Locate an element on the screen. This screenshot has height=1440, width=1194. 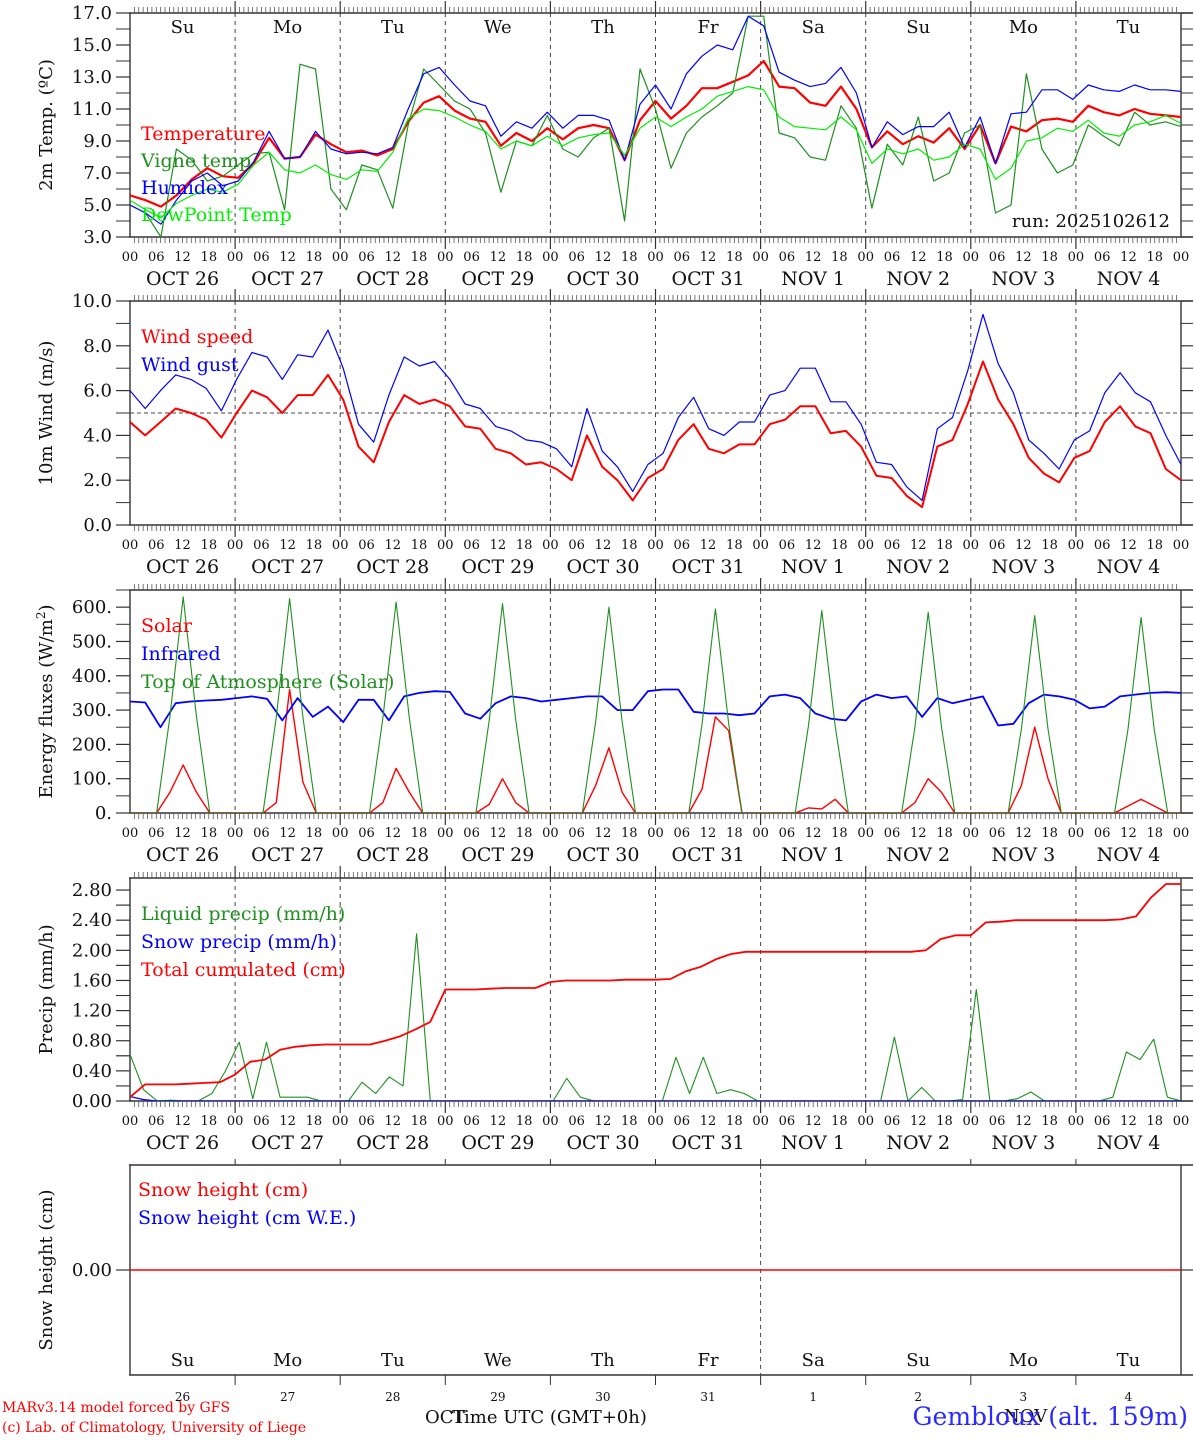
y-tick-label: 200. is located at coordinates (92, 744).